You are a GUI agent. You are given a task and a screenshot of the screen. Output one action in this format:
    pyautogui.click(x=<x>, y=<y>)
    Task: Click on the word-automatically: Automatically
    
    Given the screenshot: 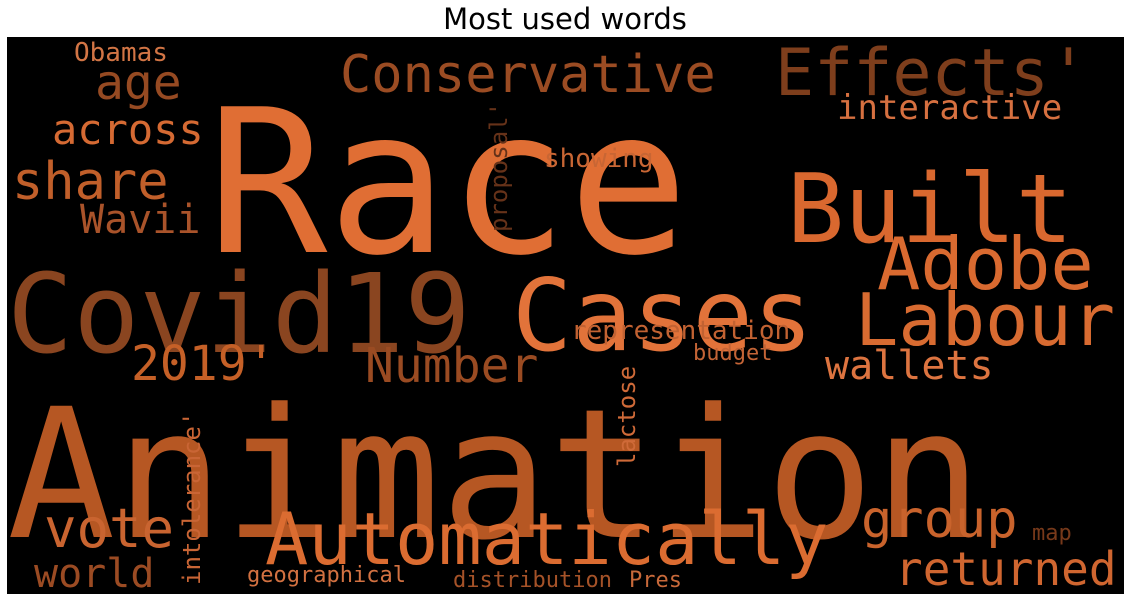 What is the action you would take?
    pyautogui.click(x=547, y=539)
    